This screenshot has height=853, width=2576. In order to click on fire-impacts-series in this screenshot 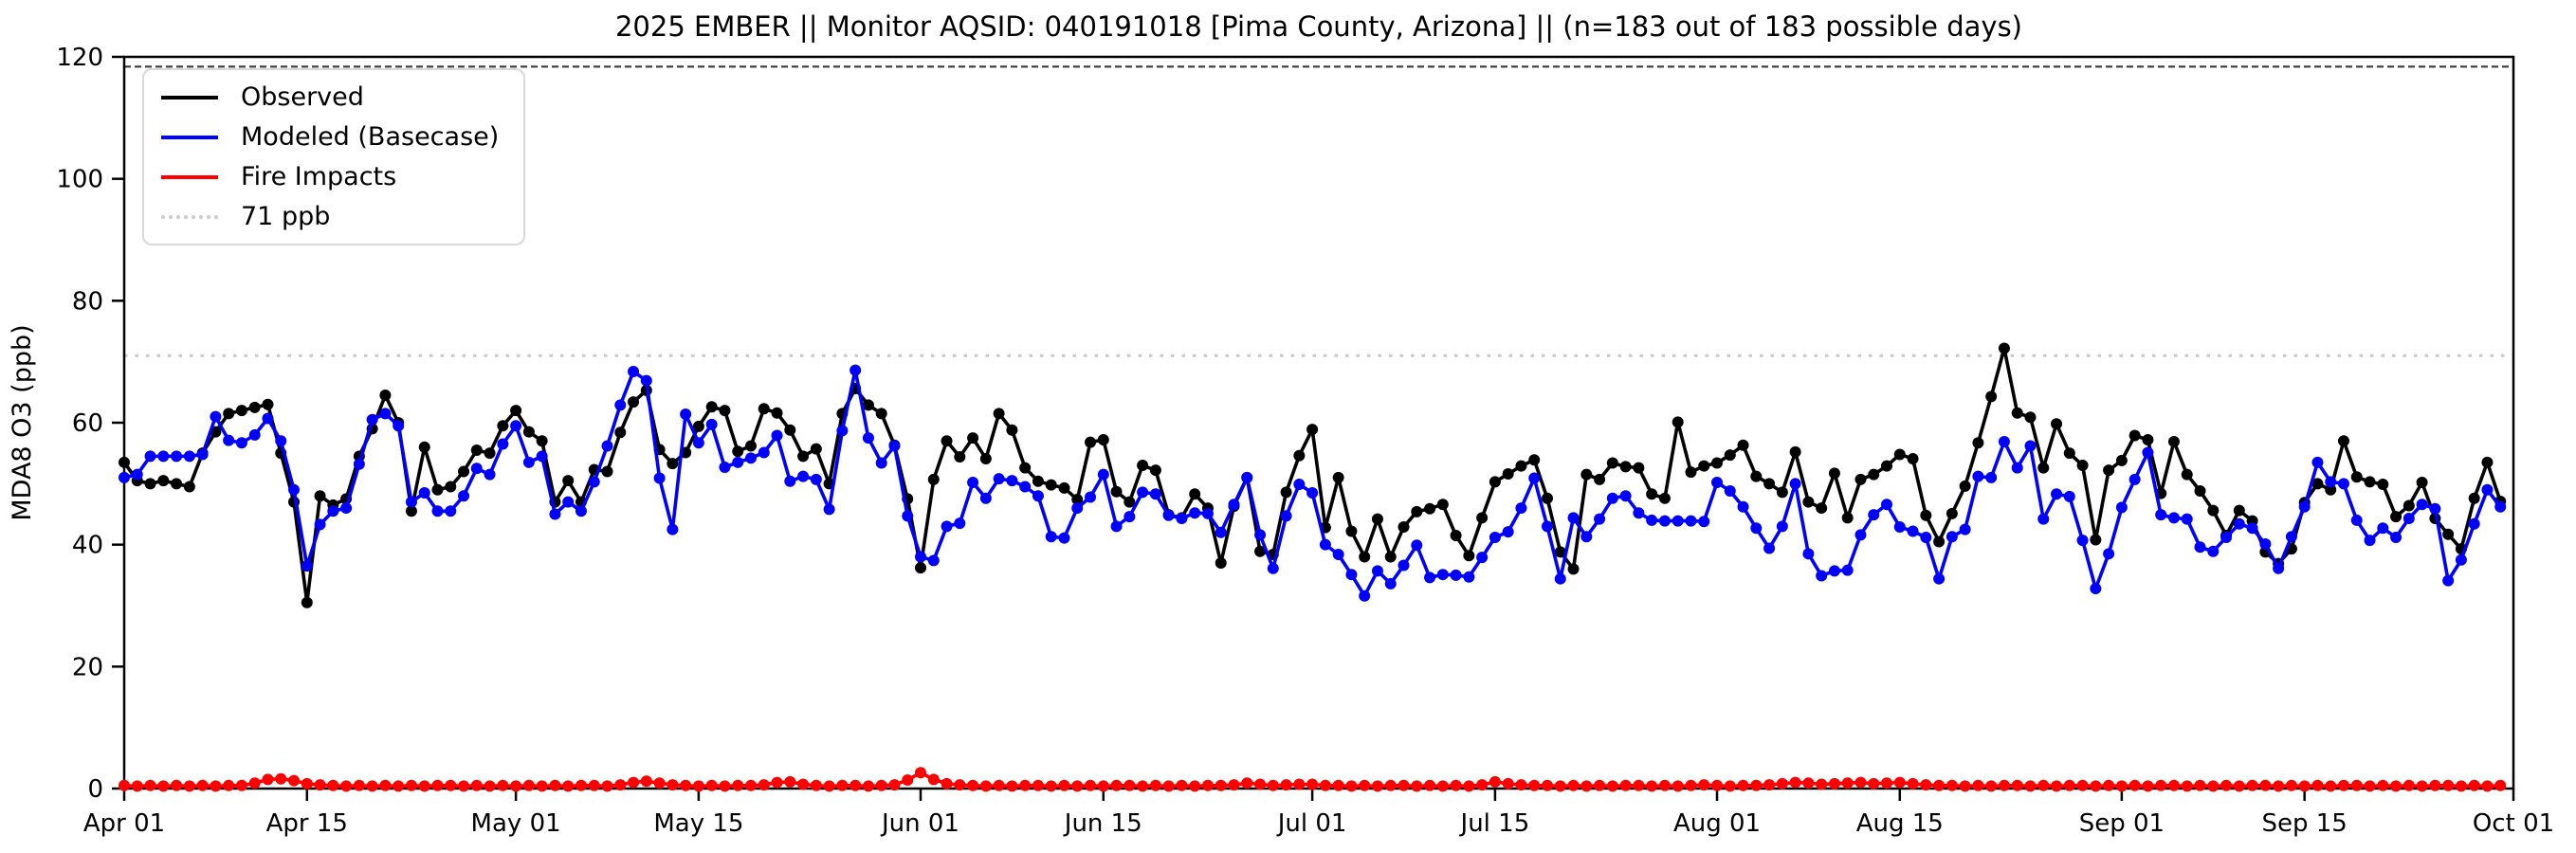, I will do `click(1313, 779)`.